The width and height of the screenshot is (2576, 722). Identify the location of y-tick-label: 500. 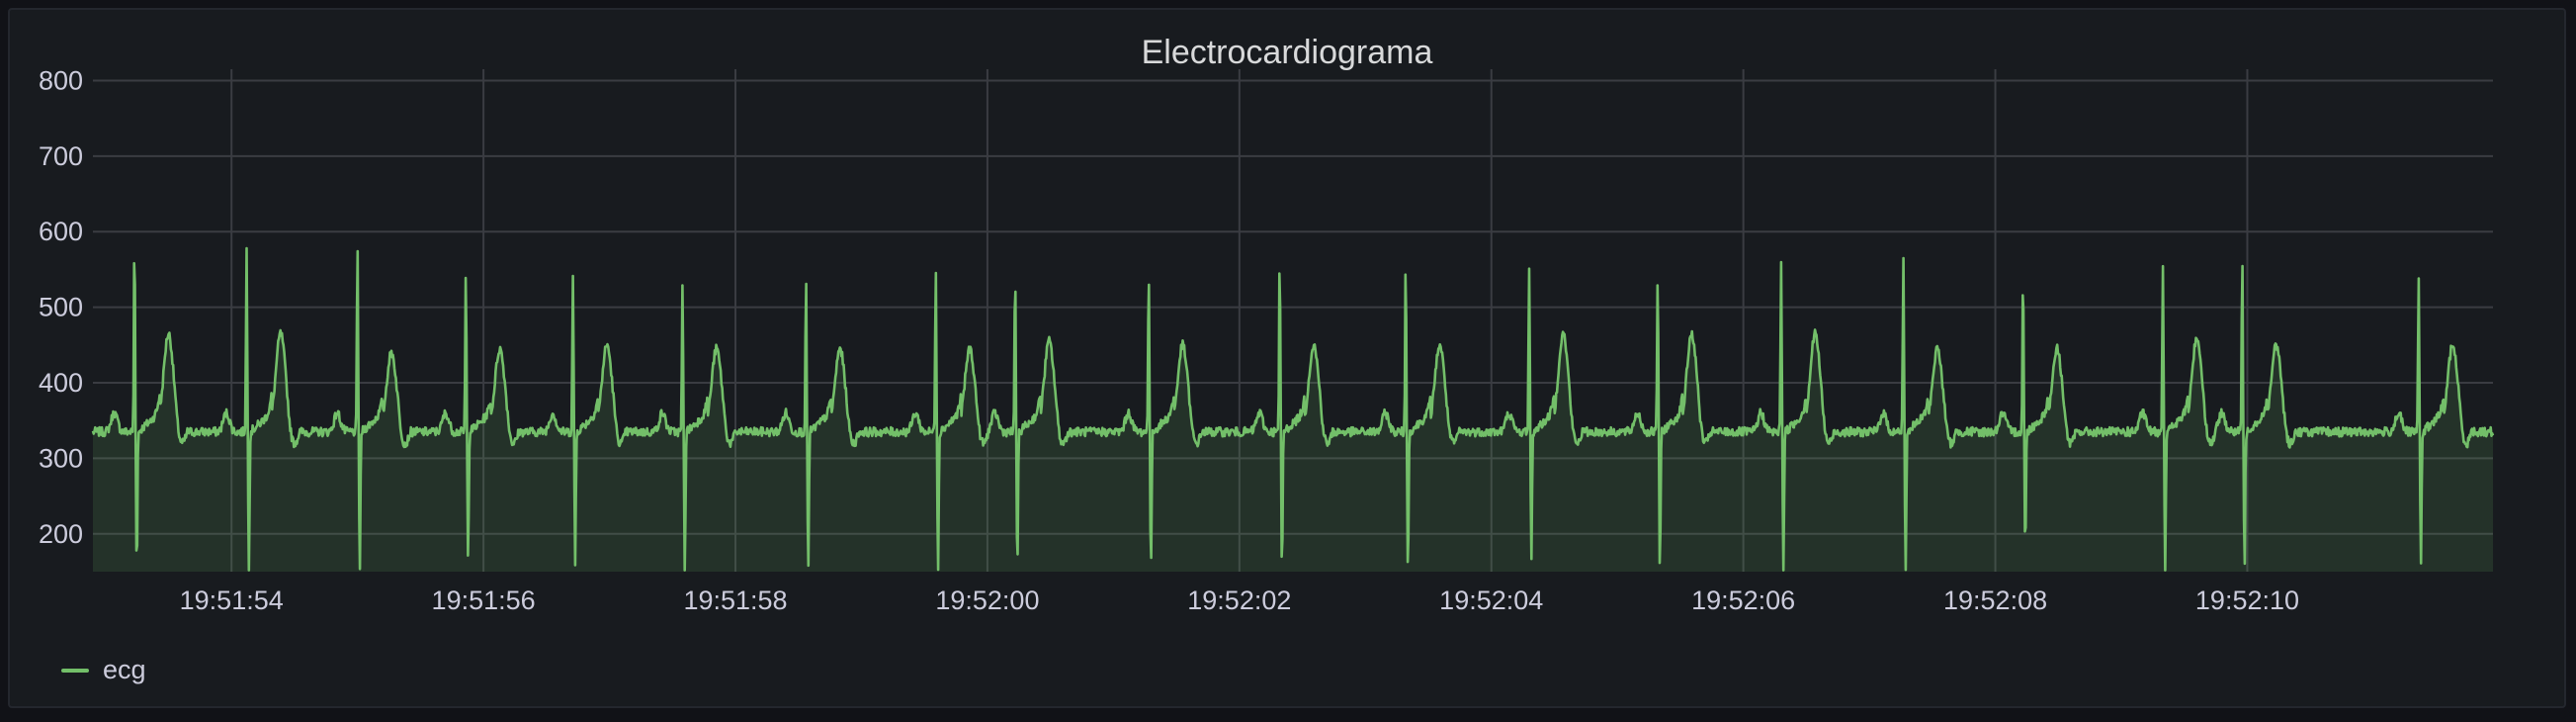
(61, 307).